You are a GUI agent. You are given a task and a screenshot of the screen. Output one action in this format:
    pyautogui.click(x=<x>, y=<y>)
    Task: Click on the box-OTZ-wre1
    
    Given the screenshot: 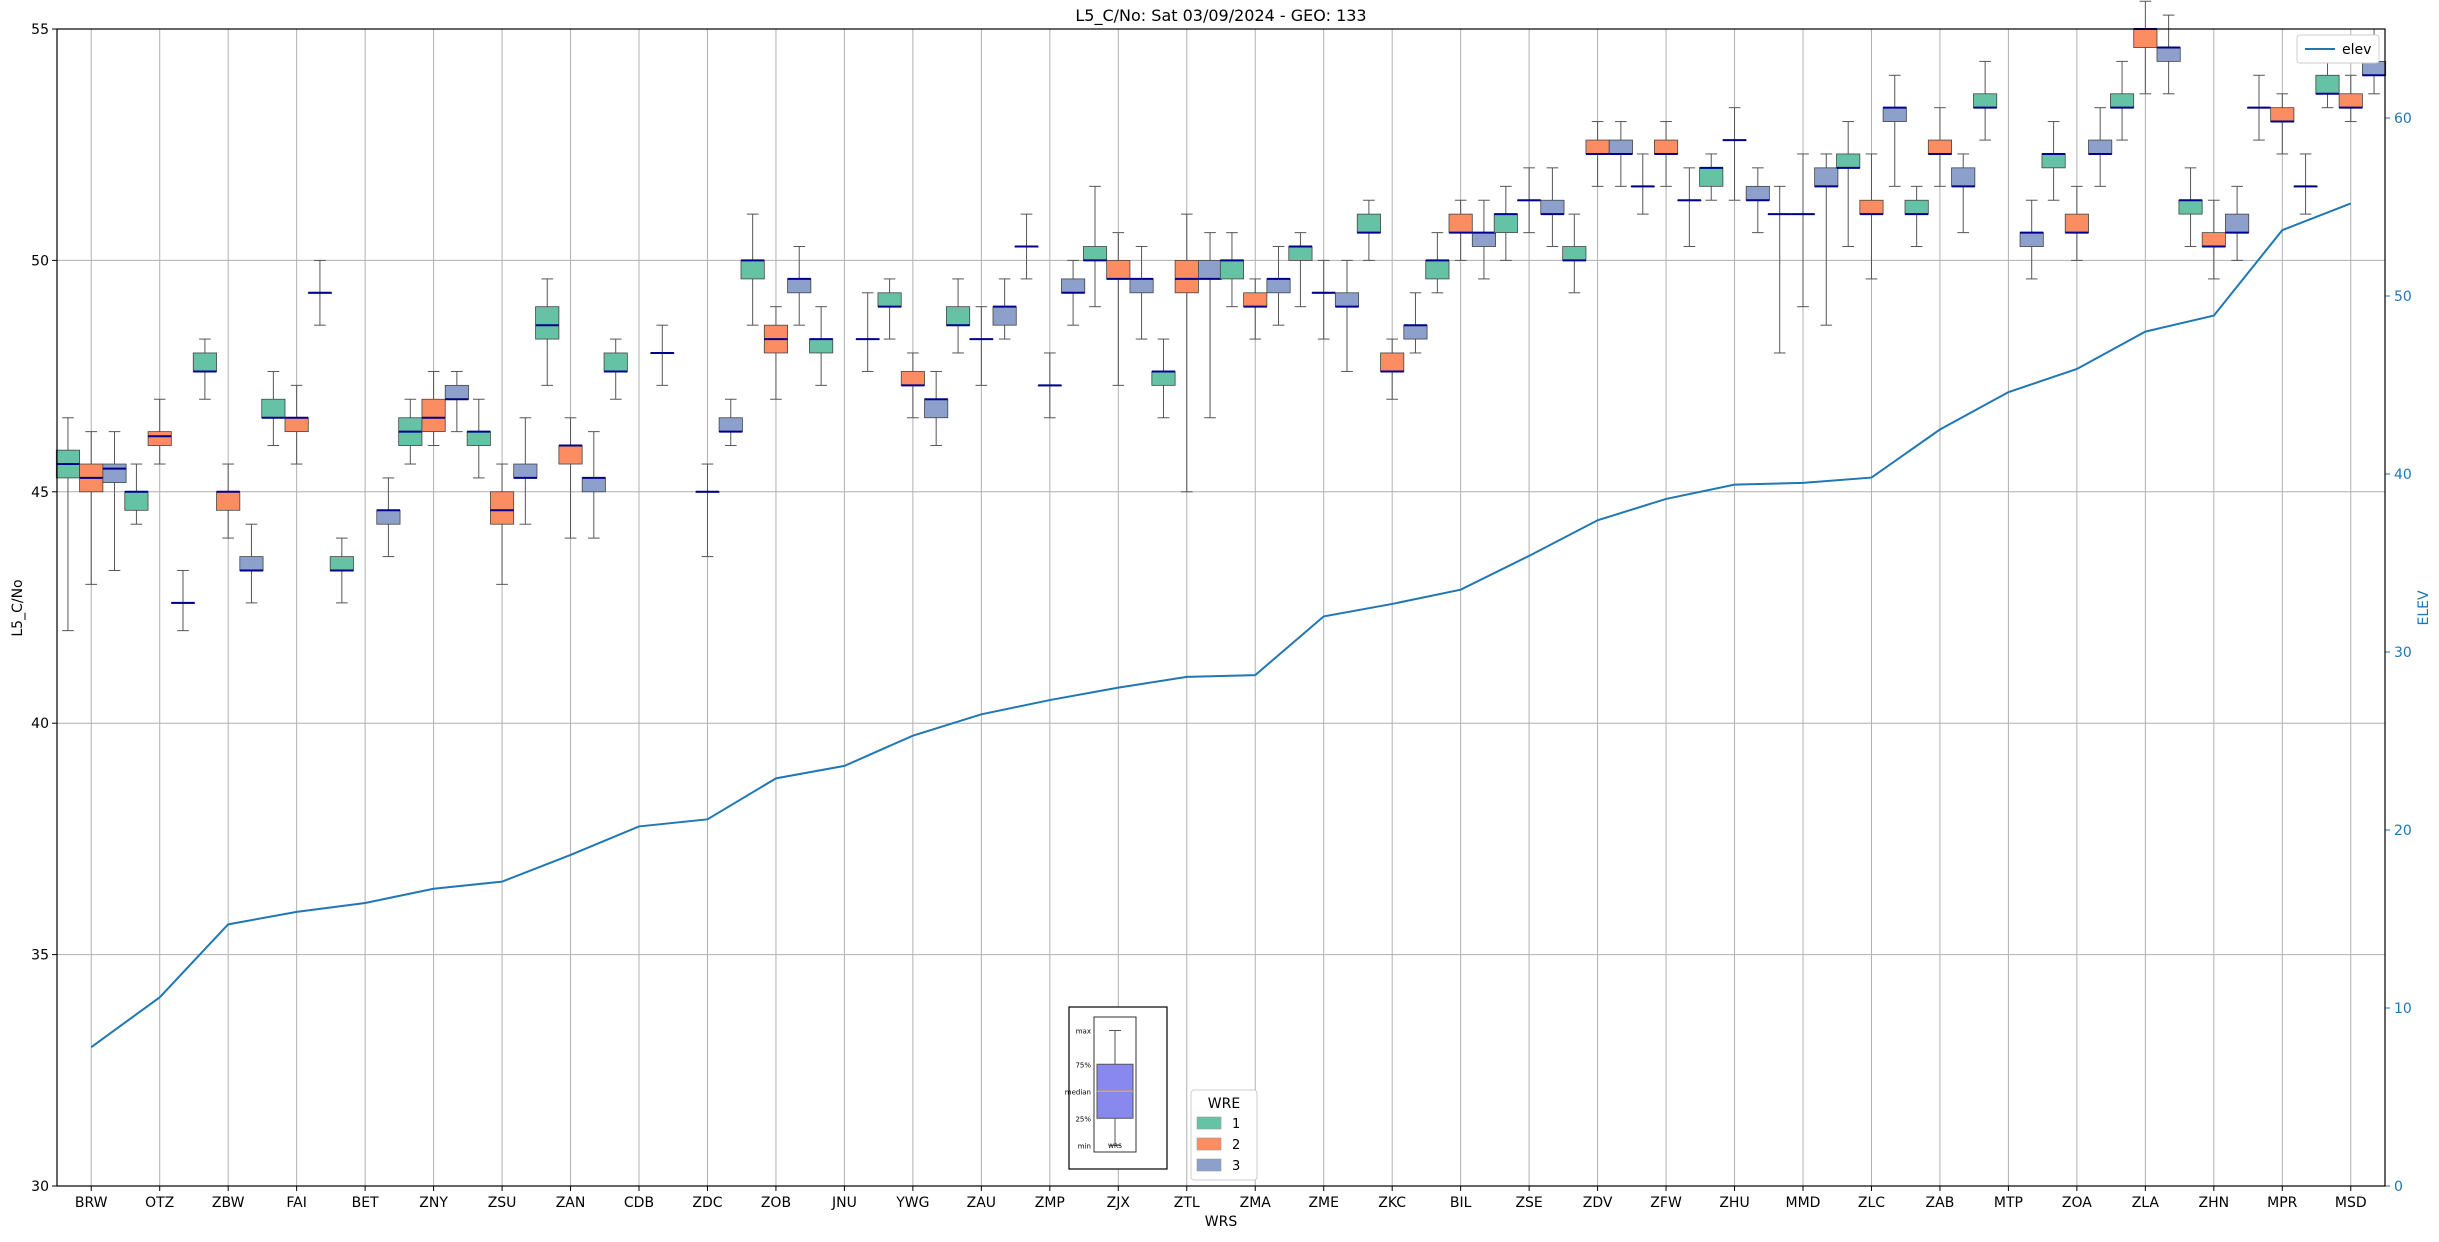 What is the action you would take?
    pyautogui.click(x=136, y=494)
    